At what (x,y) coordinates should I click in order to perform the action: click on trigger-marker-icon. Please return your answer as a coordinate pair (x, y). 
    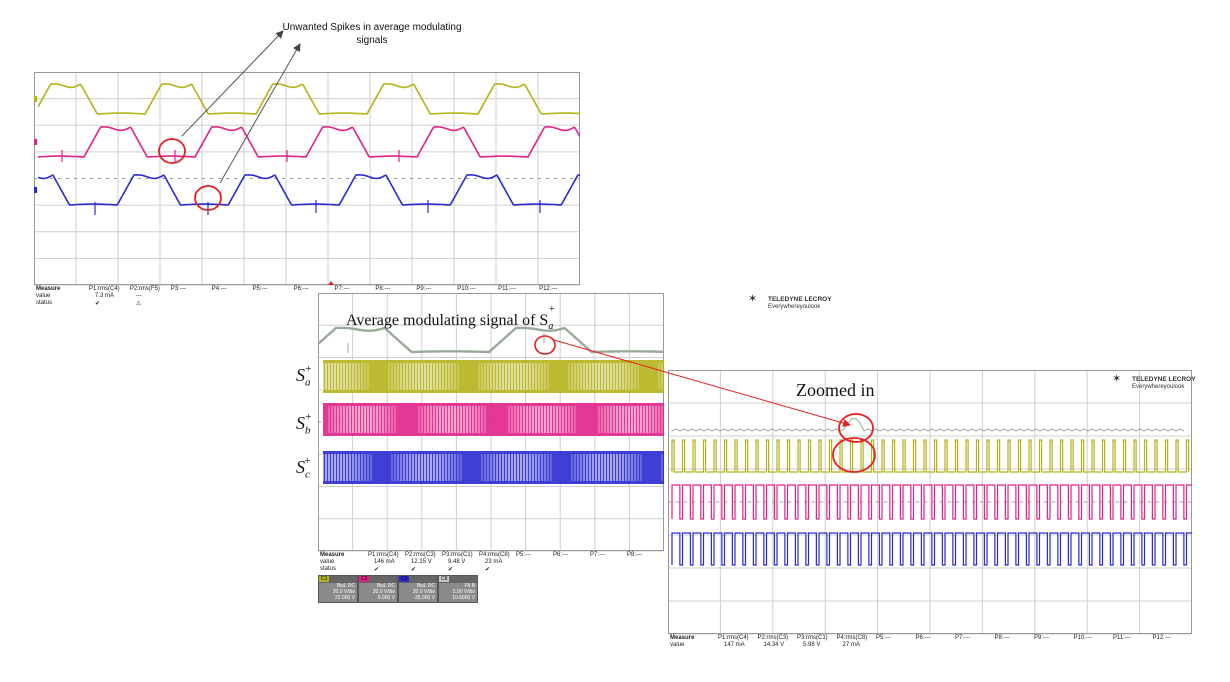
    Looking at the image, I should click on (331, 283).